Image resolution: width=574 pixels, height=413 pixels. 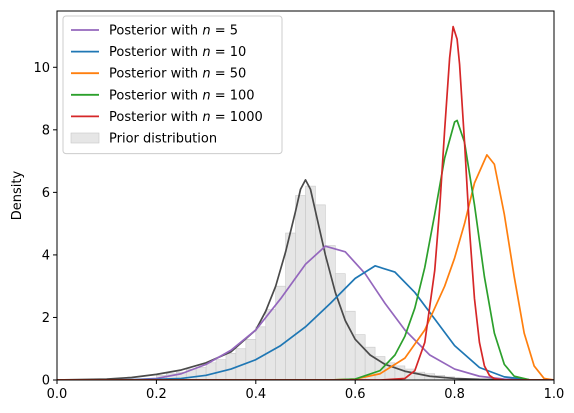 What do you see at coordinates (45, 225) in the screenshot?
I see `y-axis: 0 2 4 6 8 10` at bounding box center [45, 225].